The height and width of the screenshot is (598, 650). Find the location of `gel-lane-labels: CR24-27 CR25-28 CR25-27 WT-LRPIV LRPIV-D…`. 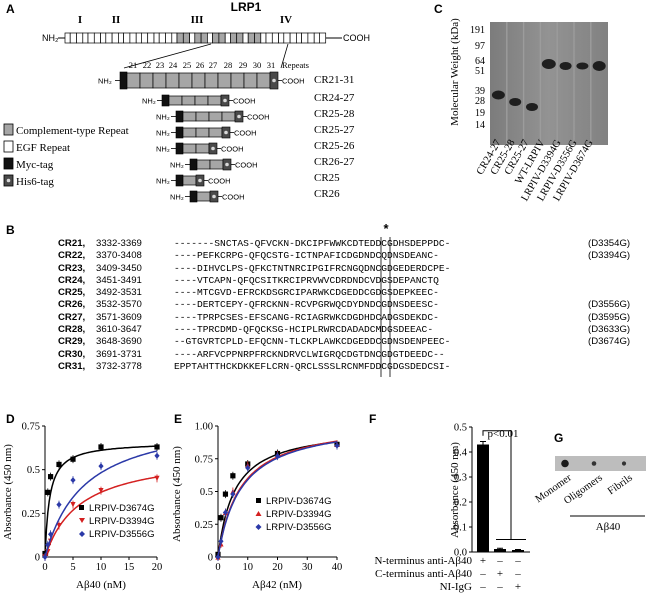

gel-lane-labels: CR24-27 CR25-28 CR25-27 WT-LRPIV LRPIV-D… is located at coordinates (535, 171).